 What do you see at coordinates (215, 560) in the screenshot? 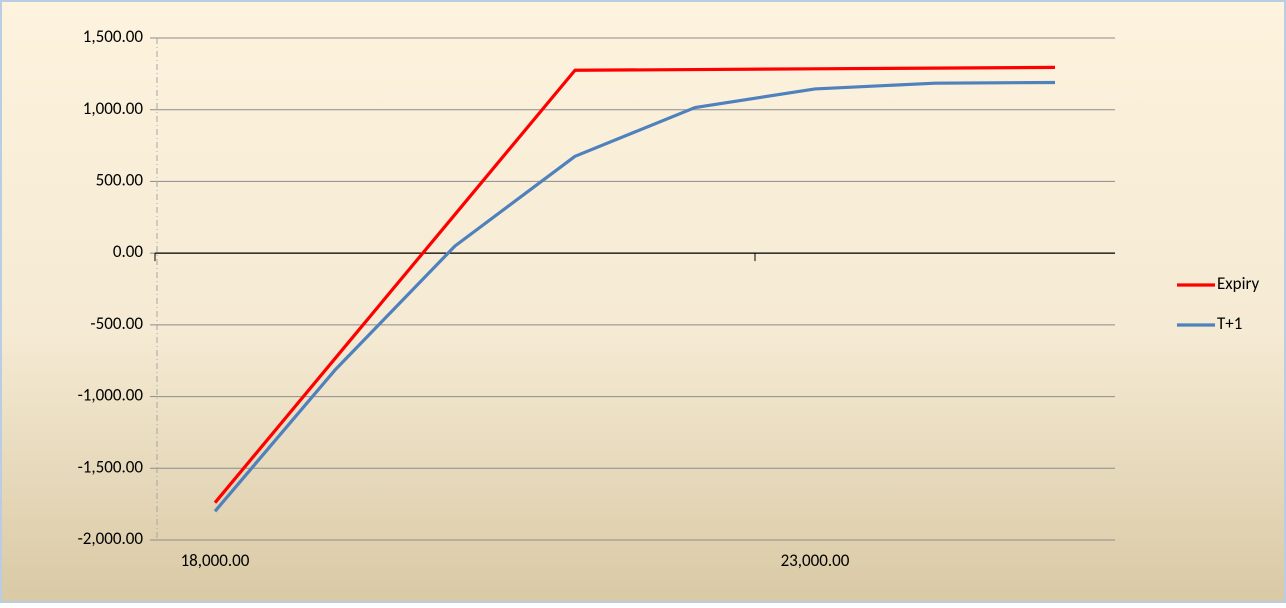
I see `x-tick-label: 18,000.00` at bounding box center [215, 560].